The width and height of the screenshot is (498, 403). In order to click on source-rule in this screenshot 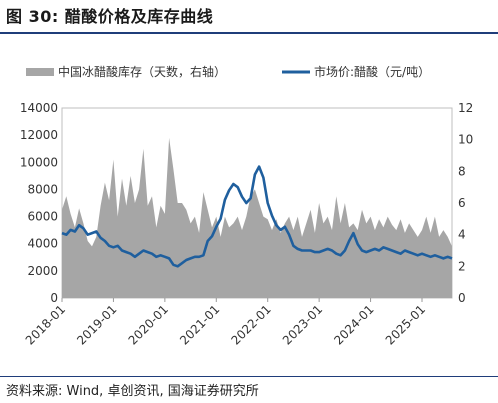, I will do `click(249, 376)`.